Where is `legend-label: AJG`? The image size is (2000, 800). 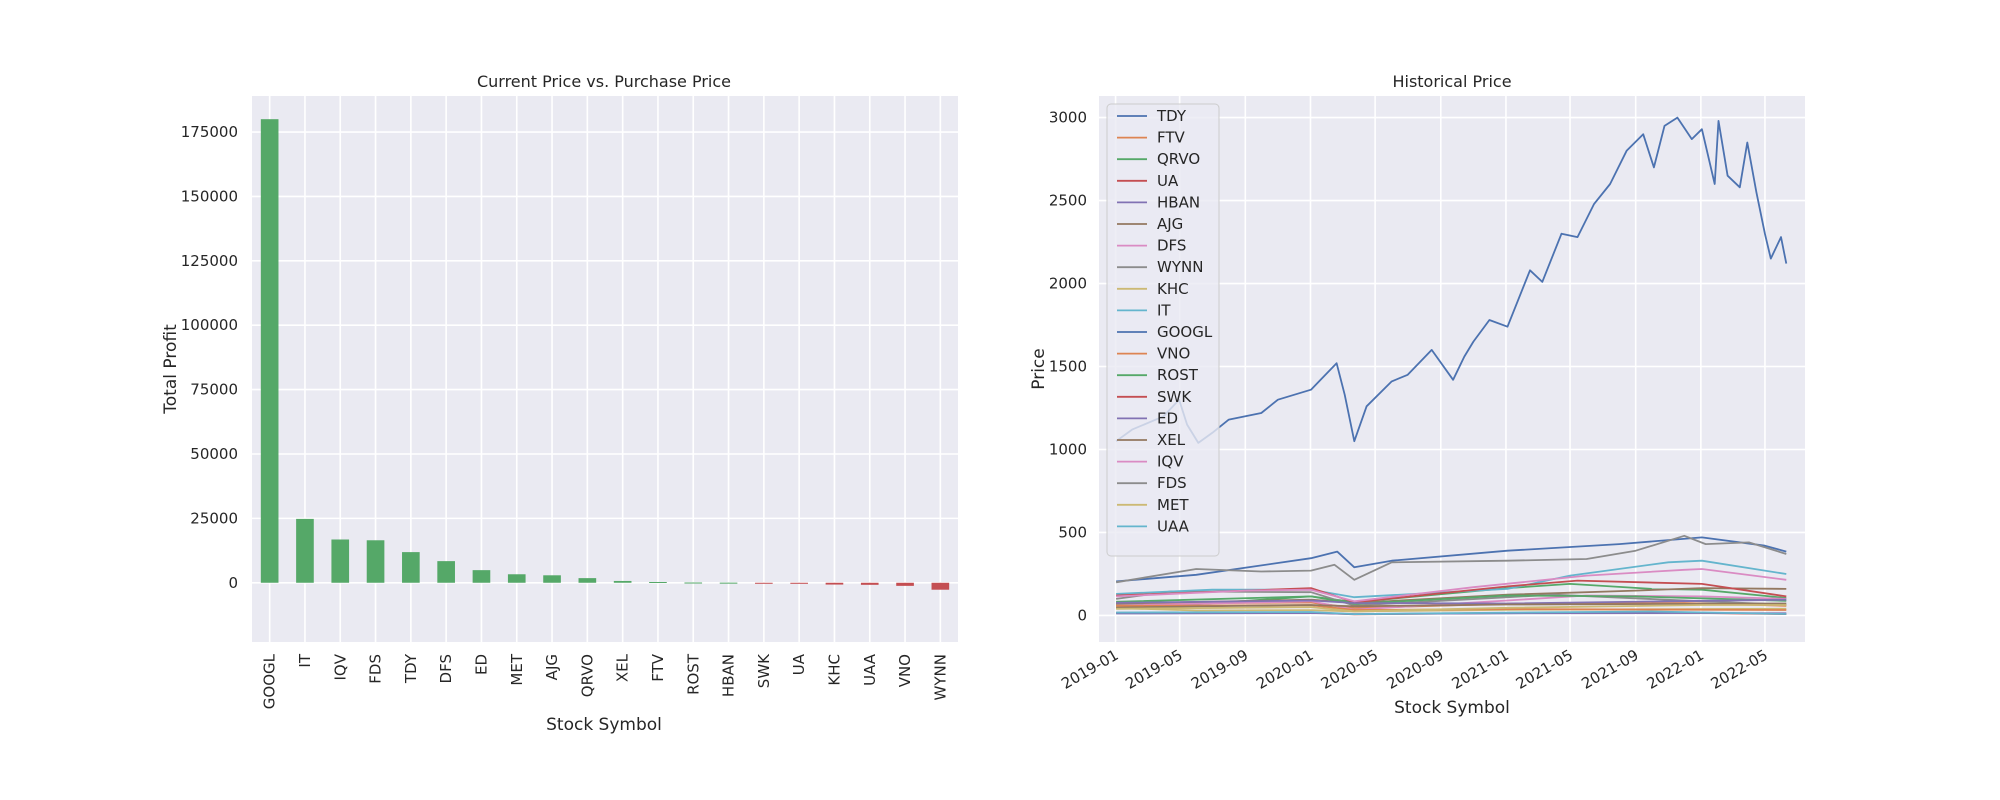
legend-label: AJG is located at coordinates (1170, 224).